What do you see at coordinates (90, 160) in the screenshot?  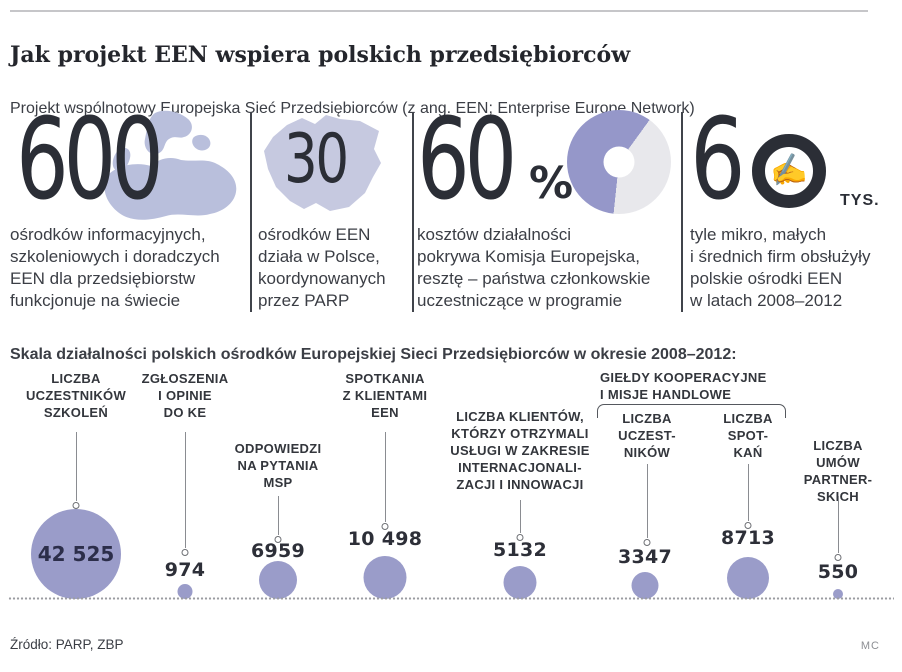 I see `stat-value-600: 600` at bounding box center [90, 160].